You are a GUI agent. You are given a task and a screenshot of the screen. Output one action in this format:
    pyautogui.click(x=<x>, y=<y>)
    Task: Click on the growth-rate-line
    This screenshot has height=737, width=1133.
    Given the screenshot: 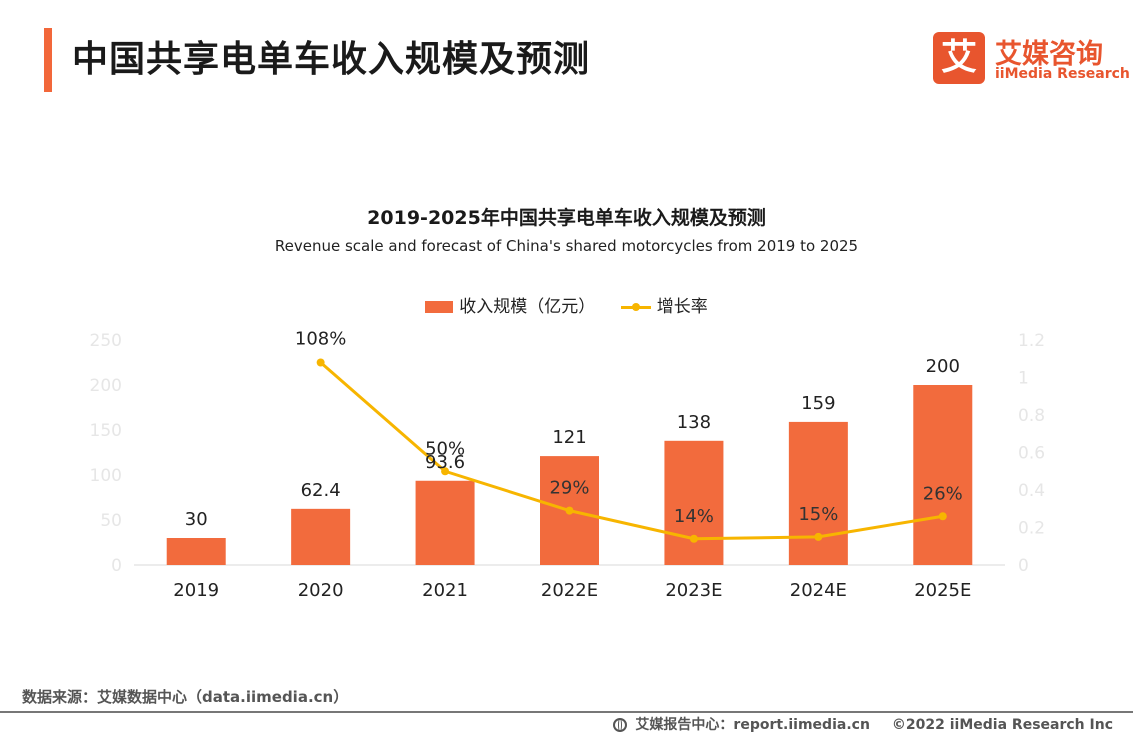 What is the action you would take?
    pyautogui.click(x=631, y=451)
    